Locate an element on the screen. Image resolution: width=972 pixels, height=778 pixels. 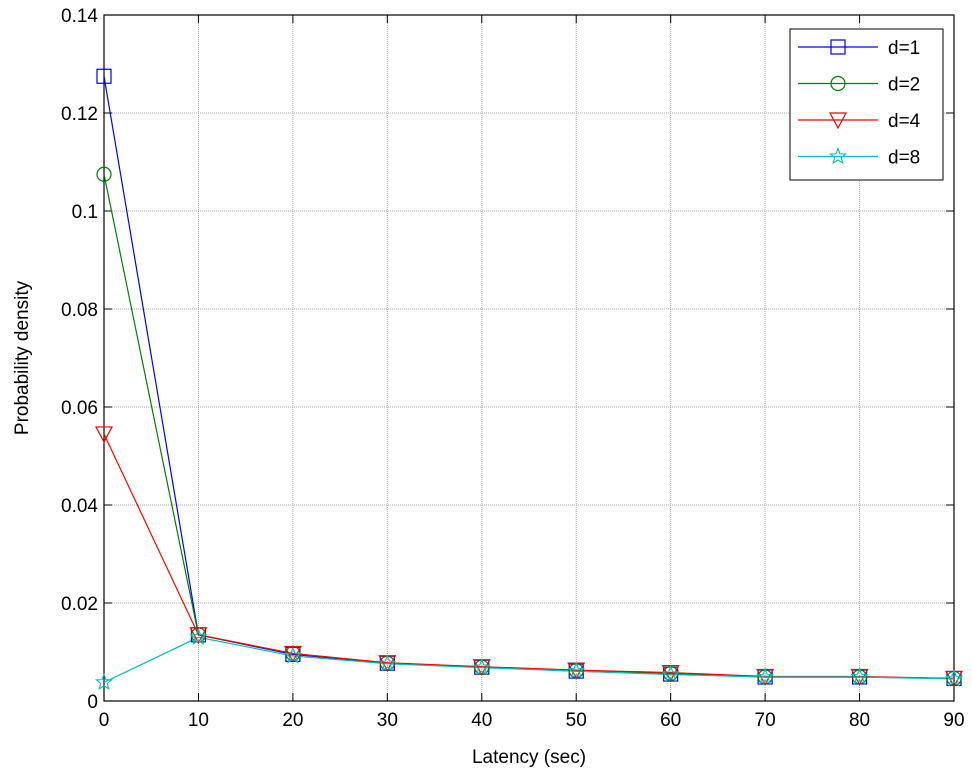
x-tick-label: 30 is located at coordinates (387, 720).